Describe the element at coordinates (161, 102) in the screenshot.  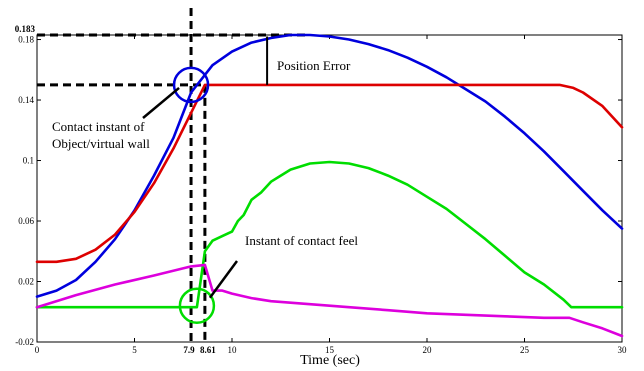
I see `contact-pointer` at that location.